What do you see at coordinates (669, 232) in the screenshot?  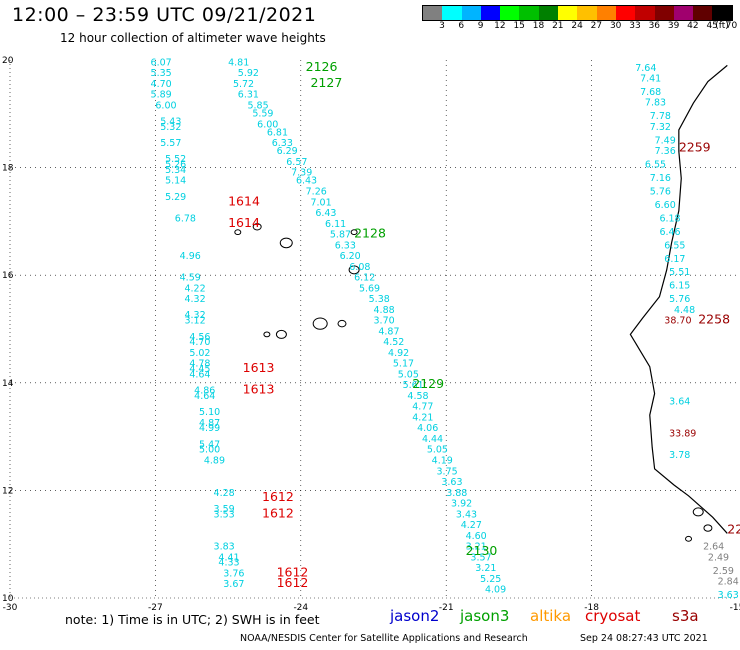 I see `wave-height-label: 6.46` at bounding box center [669, 232].